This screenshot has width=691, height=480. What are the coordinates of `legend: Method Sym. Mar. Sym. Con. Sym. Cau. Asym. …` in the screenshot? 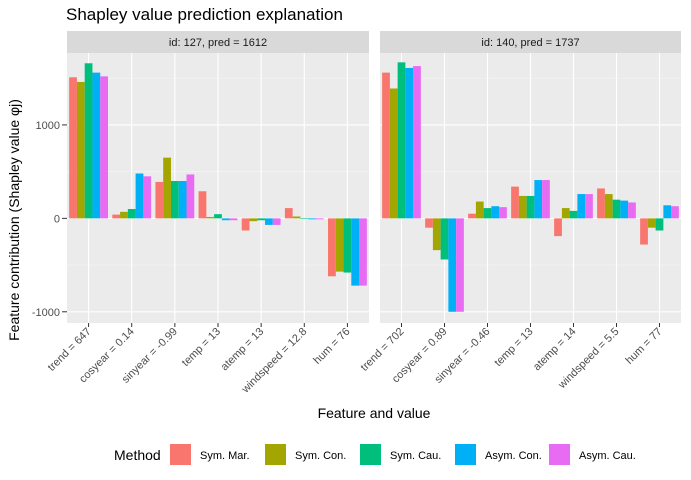 It's located at (375, 454).